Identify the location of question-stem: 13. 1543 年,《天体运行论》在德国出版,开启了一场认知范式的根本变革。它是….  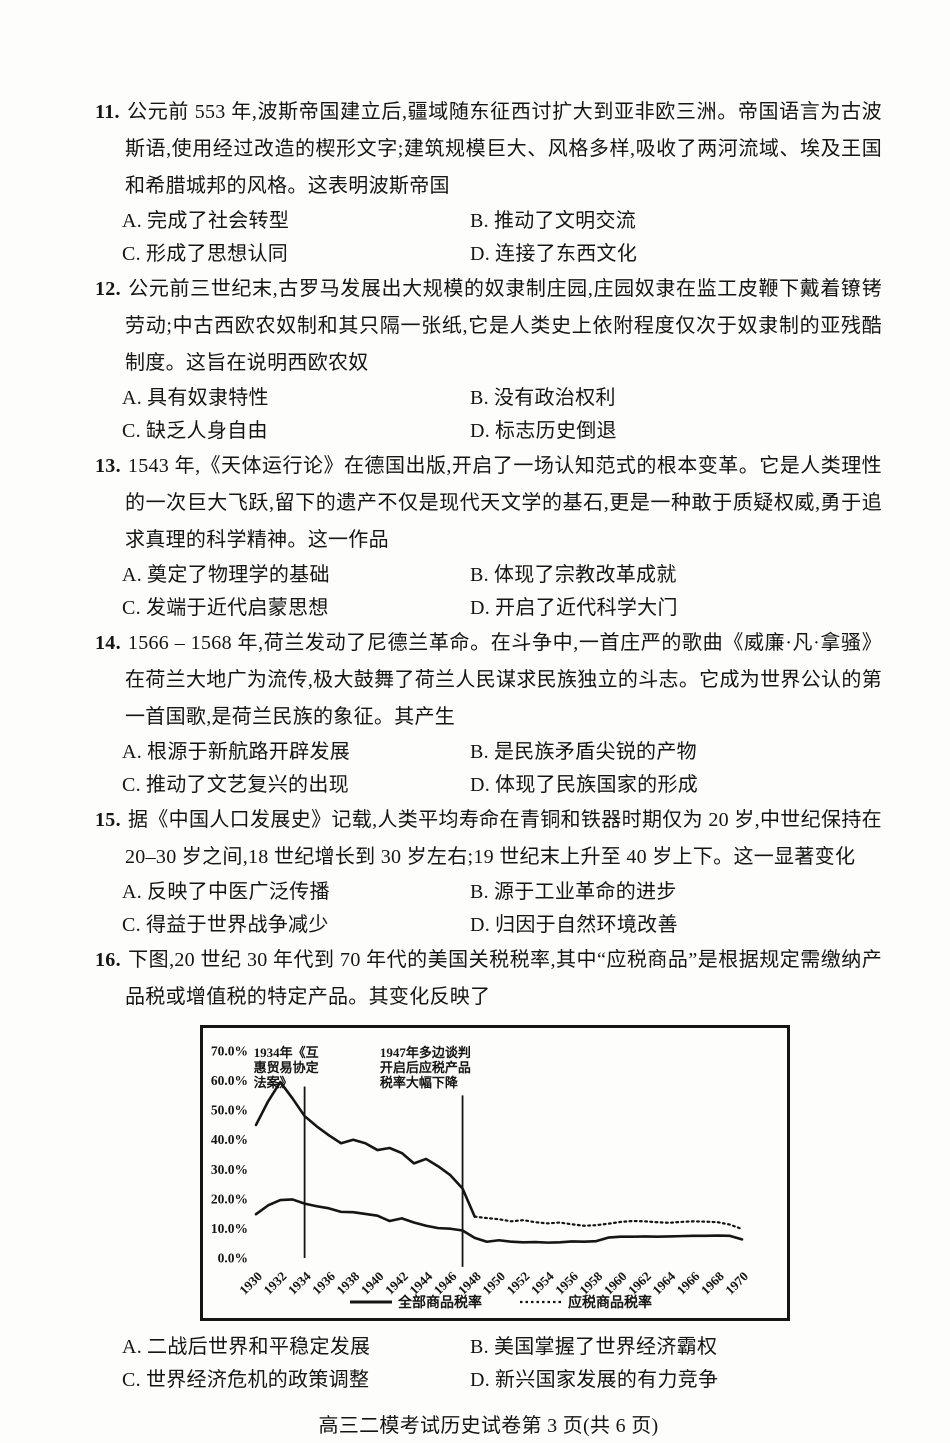
(488, 503).